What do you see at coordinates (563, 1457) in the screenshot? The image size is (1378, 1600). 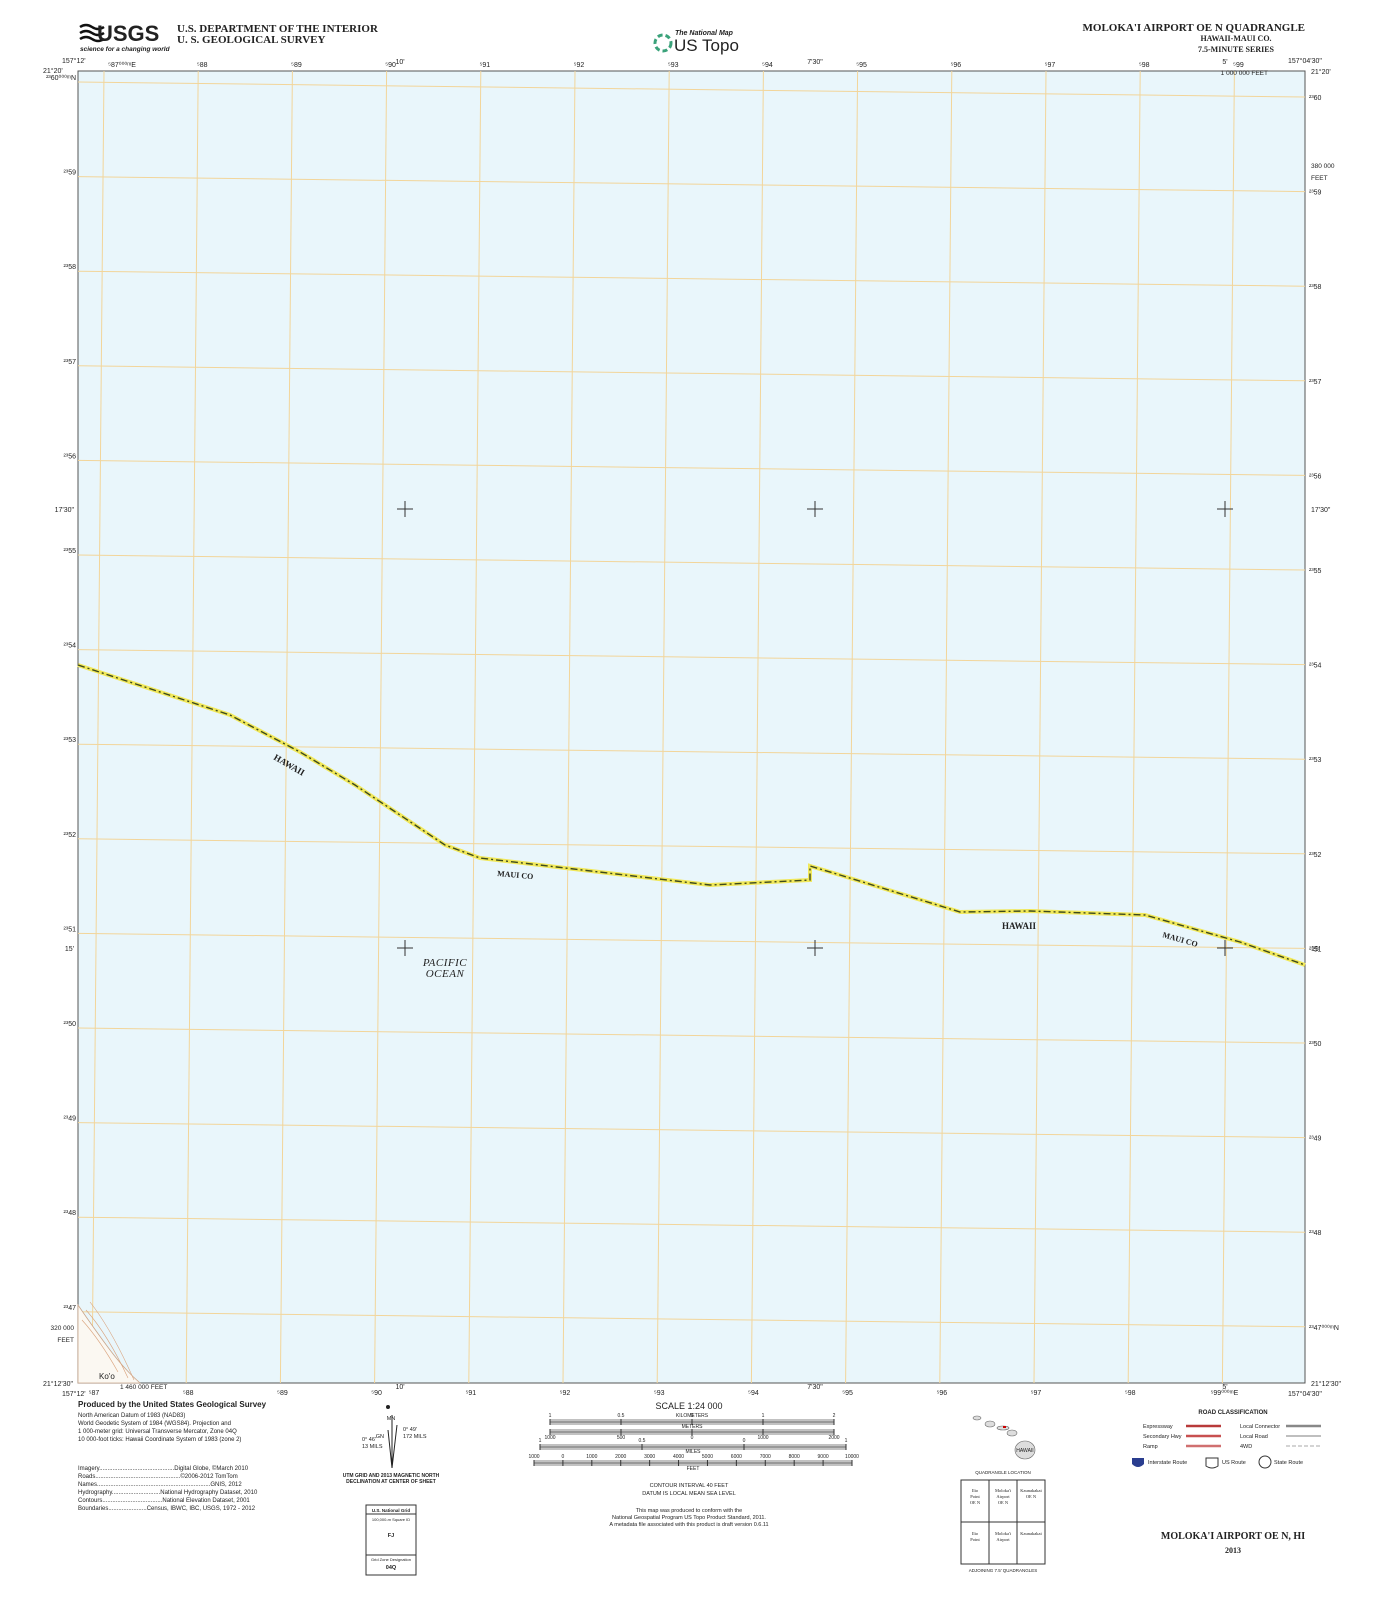 I see `scale-tick-label: 0` at bounding box center [563, 1457].